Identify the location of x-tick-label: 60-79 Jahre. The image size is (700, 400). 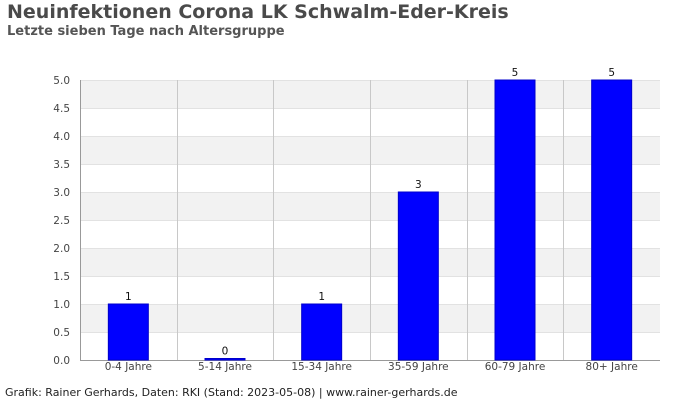
(515, 367).